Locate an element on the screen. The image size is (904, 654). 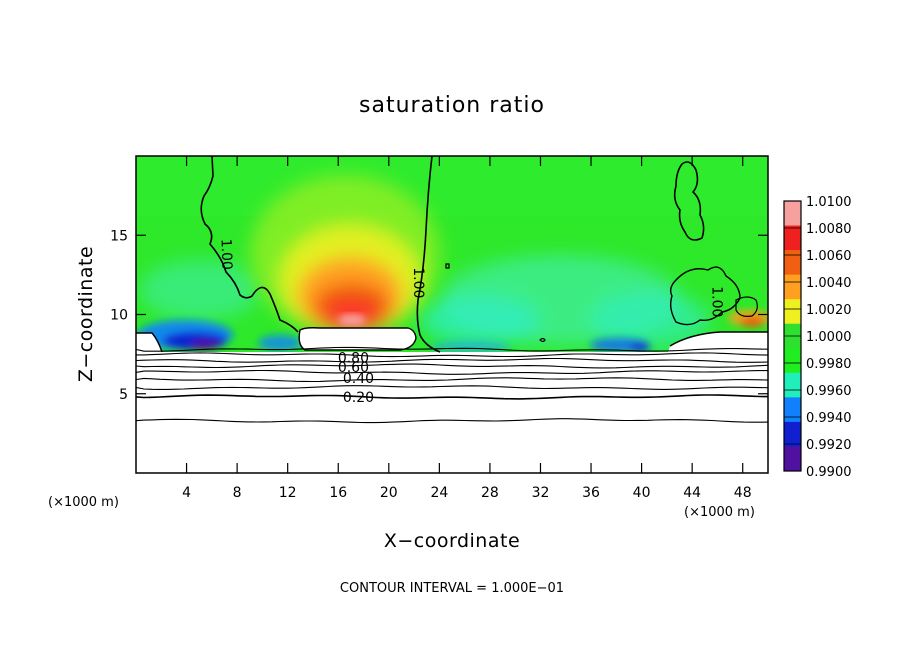
x-tick-label: 20 is located at coordinates (389, 493).